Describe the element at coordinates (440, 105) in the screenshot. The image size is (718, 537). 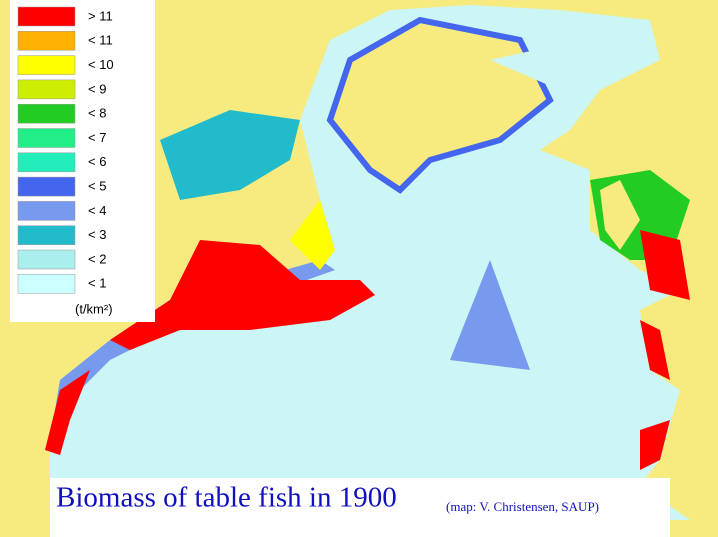
I see `greenland` at that location.